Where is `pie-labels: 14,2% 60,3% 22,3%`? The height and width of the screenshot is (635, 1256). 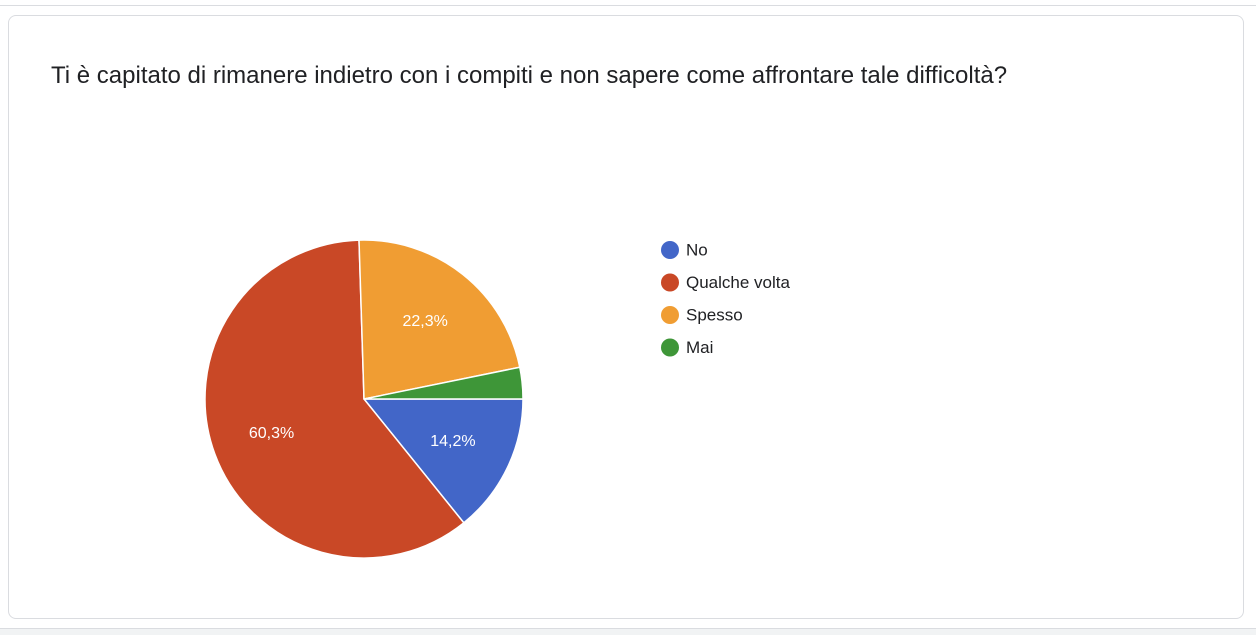
pie-labels: 14,2% 60,3% 22,3% is located at coordinates (362, 381).